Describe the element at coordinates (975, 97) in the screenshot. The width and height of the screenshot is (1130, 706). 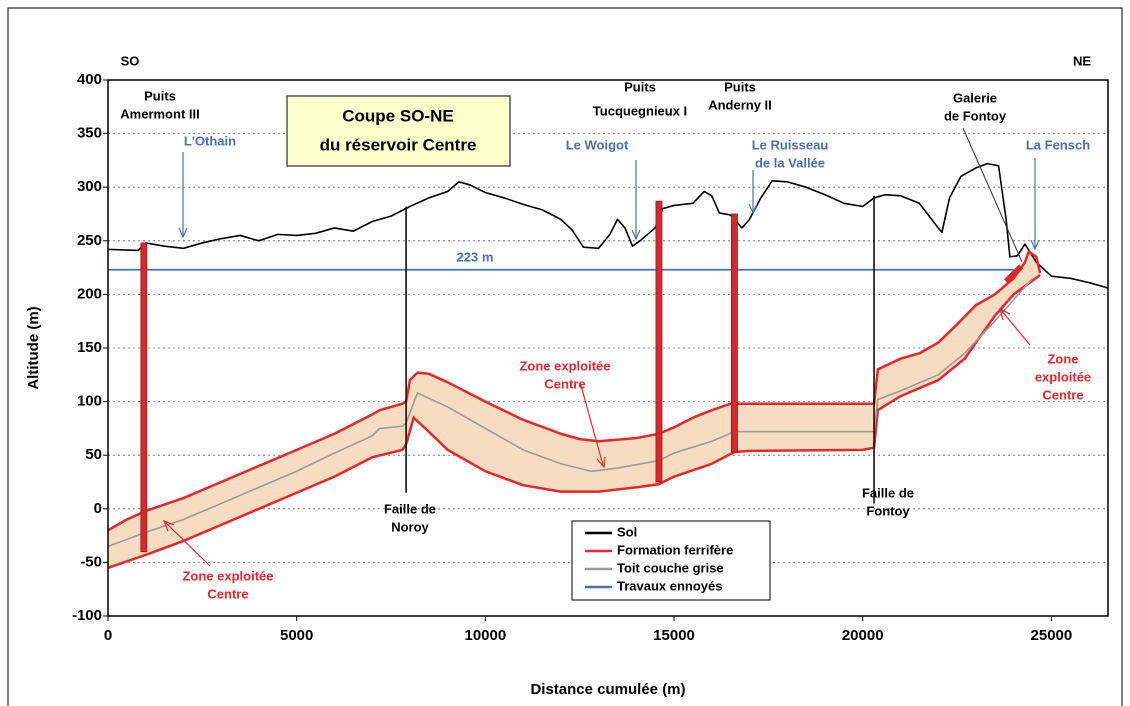
I see `annotation: Galerie` at that location.